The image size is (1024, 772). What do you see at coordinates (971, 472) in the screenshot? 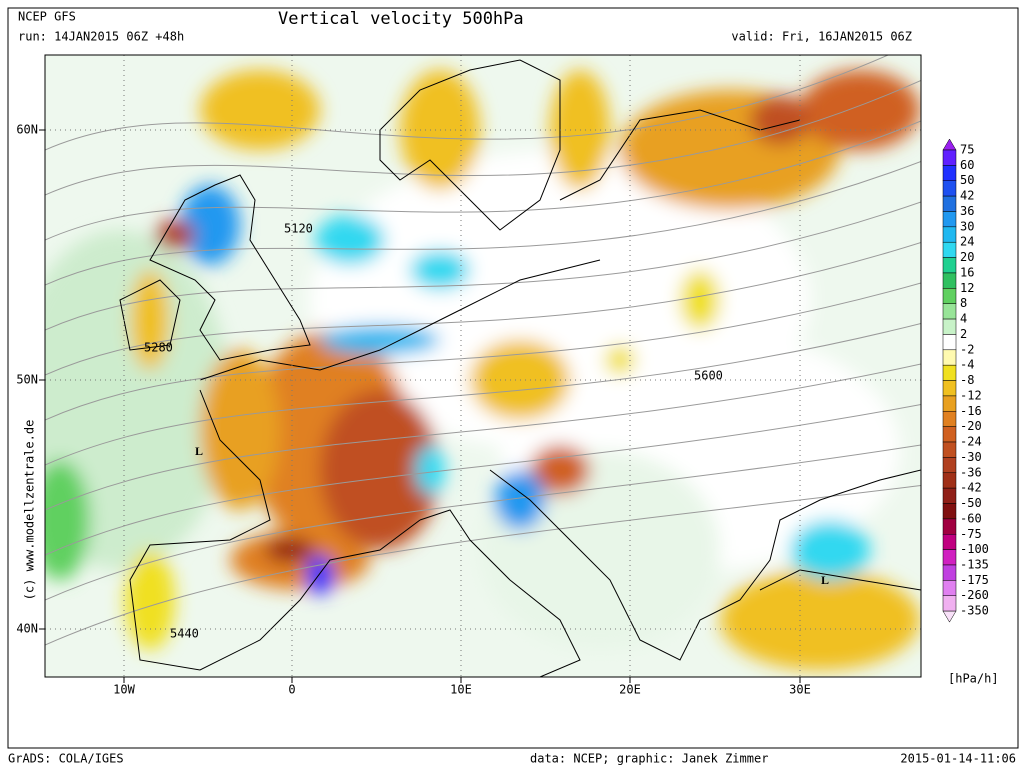
I see `colorbar-label: -36` at bounding box center [971, 472].